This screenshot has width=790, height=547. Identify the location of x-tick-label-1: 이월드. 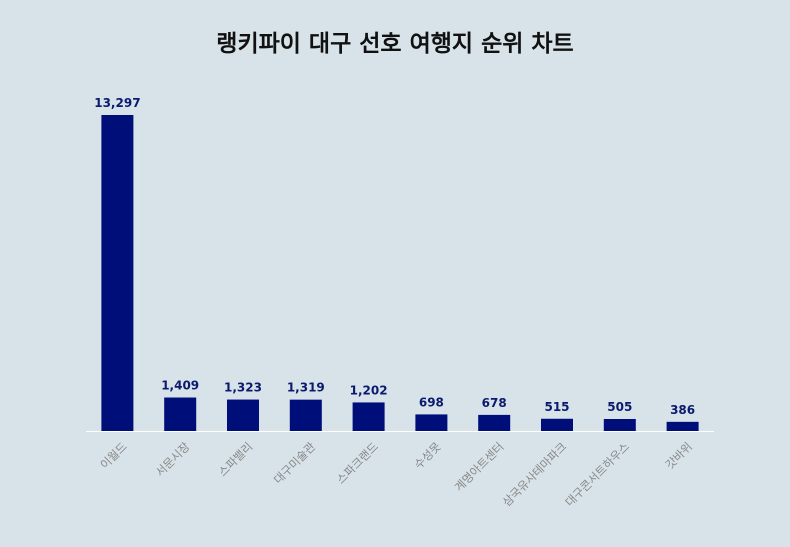
(113, 455).